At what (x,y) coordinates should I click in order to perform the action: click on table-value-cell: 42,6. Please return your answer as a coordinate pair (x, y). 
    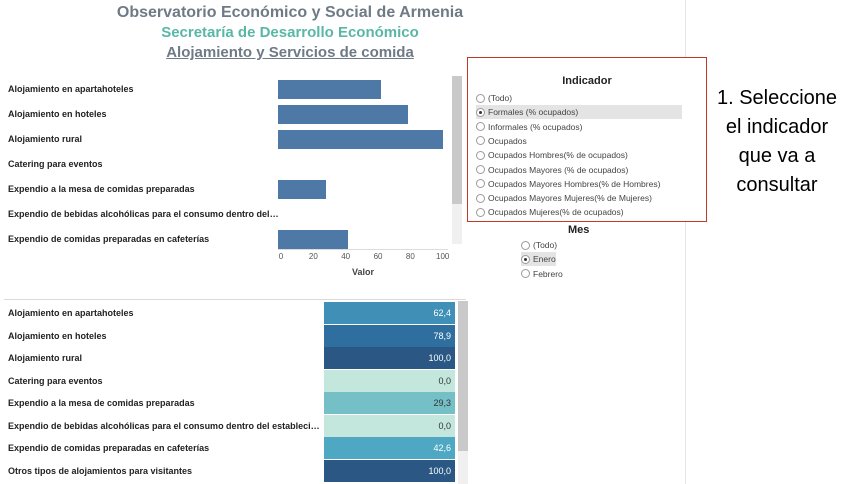
    Looking at the image, I should click on (389, 448).